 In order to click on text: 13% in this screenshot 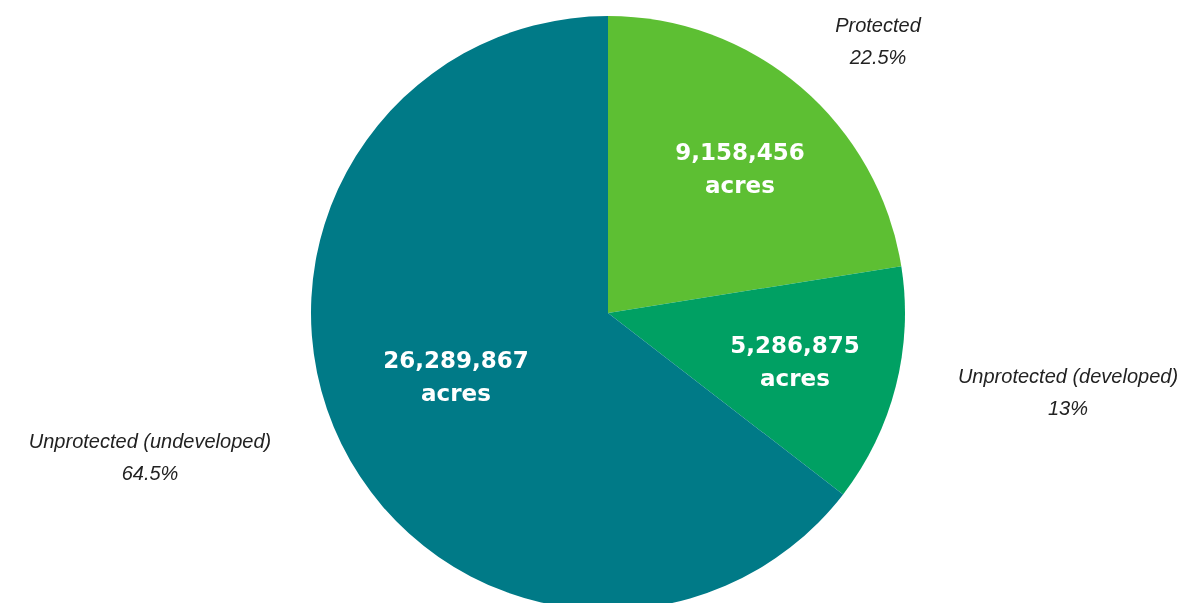, I will do `click(1068, 408)`.